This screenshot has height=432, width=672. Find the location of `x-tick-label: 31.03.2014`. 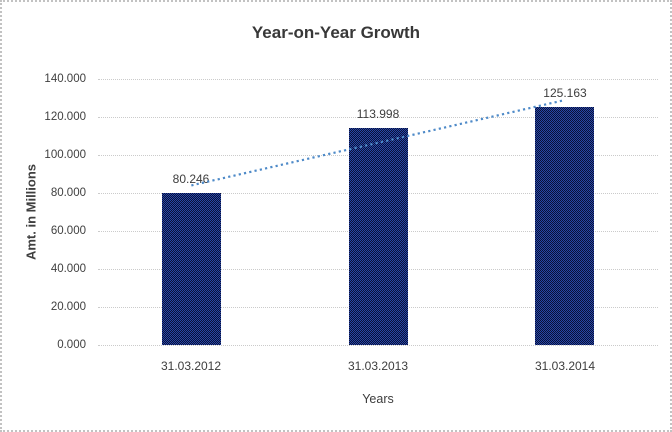

x-tick-label: 31.03.2014 is located at coordinates (565, 366).